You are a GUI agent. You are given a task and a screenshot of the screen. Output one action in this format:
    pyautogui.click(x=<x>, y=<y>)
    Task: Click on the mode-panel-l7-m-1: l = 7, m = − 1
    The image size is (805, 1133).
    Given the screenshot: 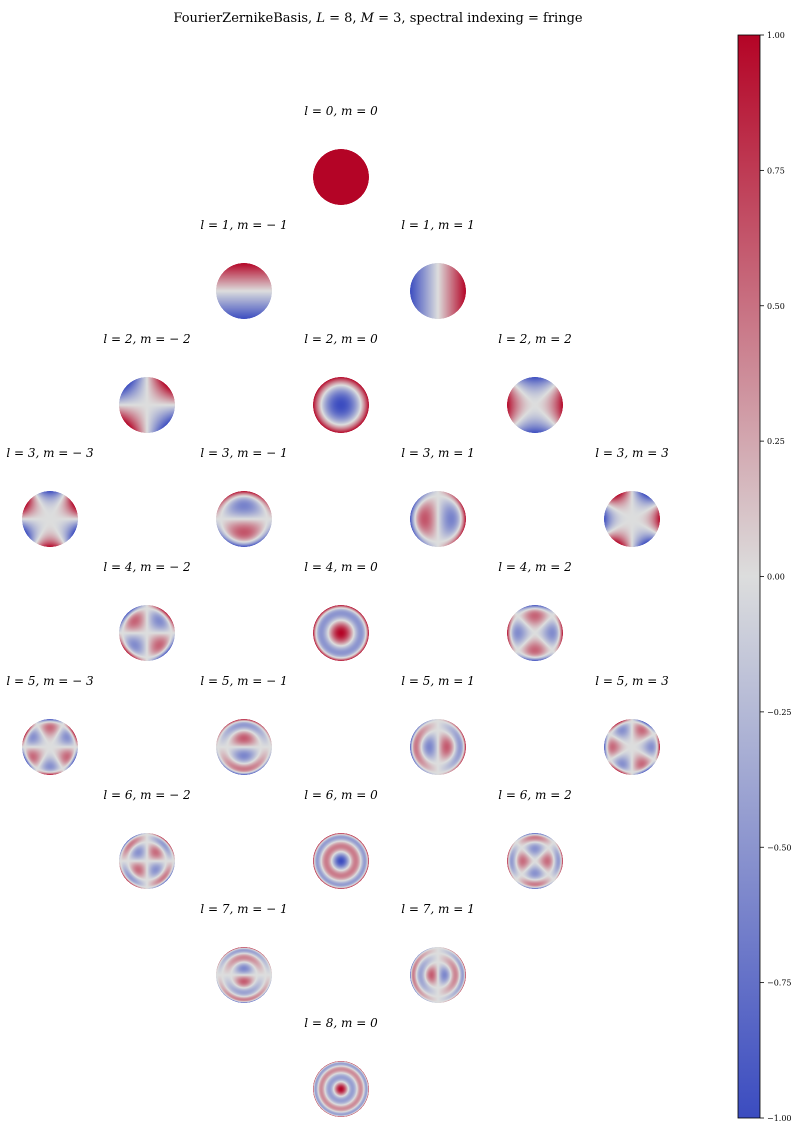 What is the action you would take?
    pyautogui.click(x=244, y=952)
    